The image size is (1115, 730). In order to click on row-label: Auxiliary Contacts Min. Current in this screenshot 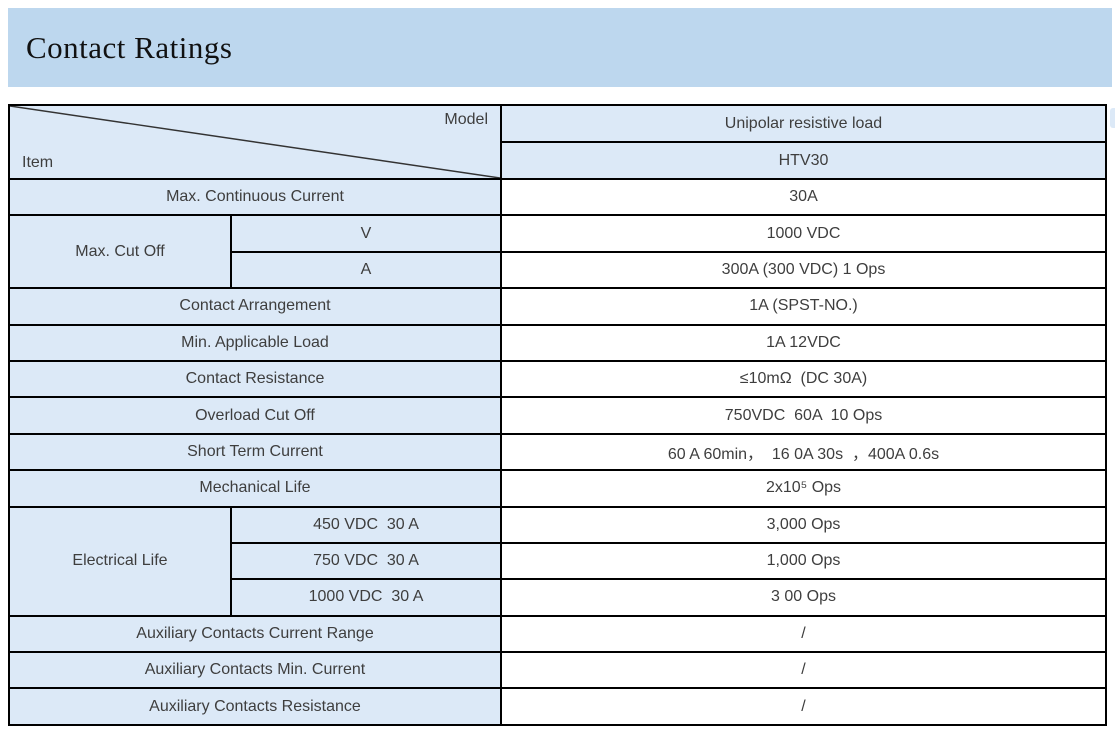, I will do `click(255, 670)`.